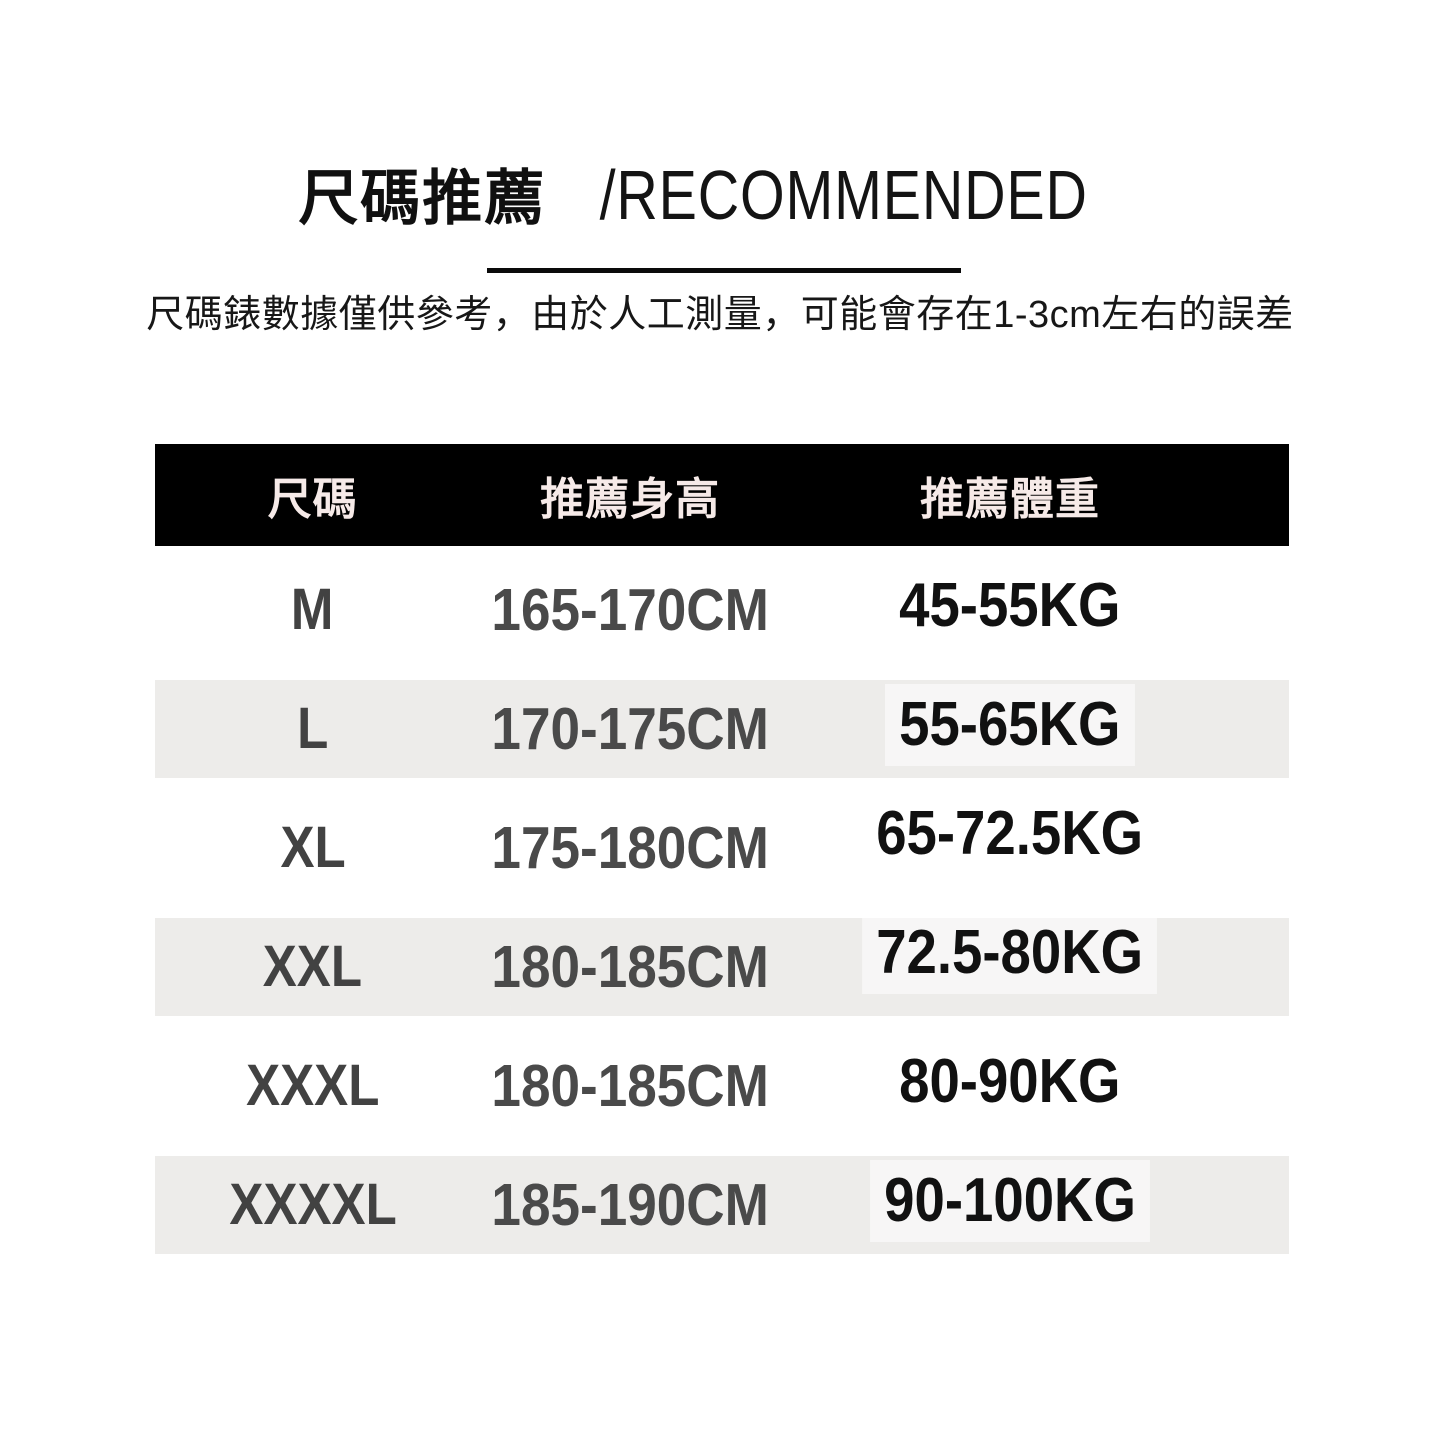 This screenshot has width=1440, height=1440. What do you see at coordinates (1010, 606) in the screenshot?
I see `weight-value: 45-55KG` at bounding box center [1010, 606].